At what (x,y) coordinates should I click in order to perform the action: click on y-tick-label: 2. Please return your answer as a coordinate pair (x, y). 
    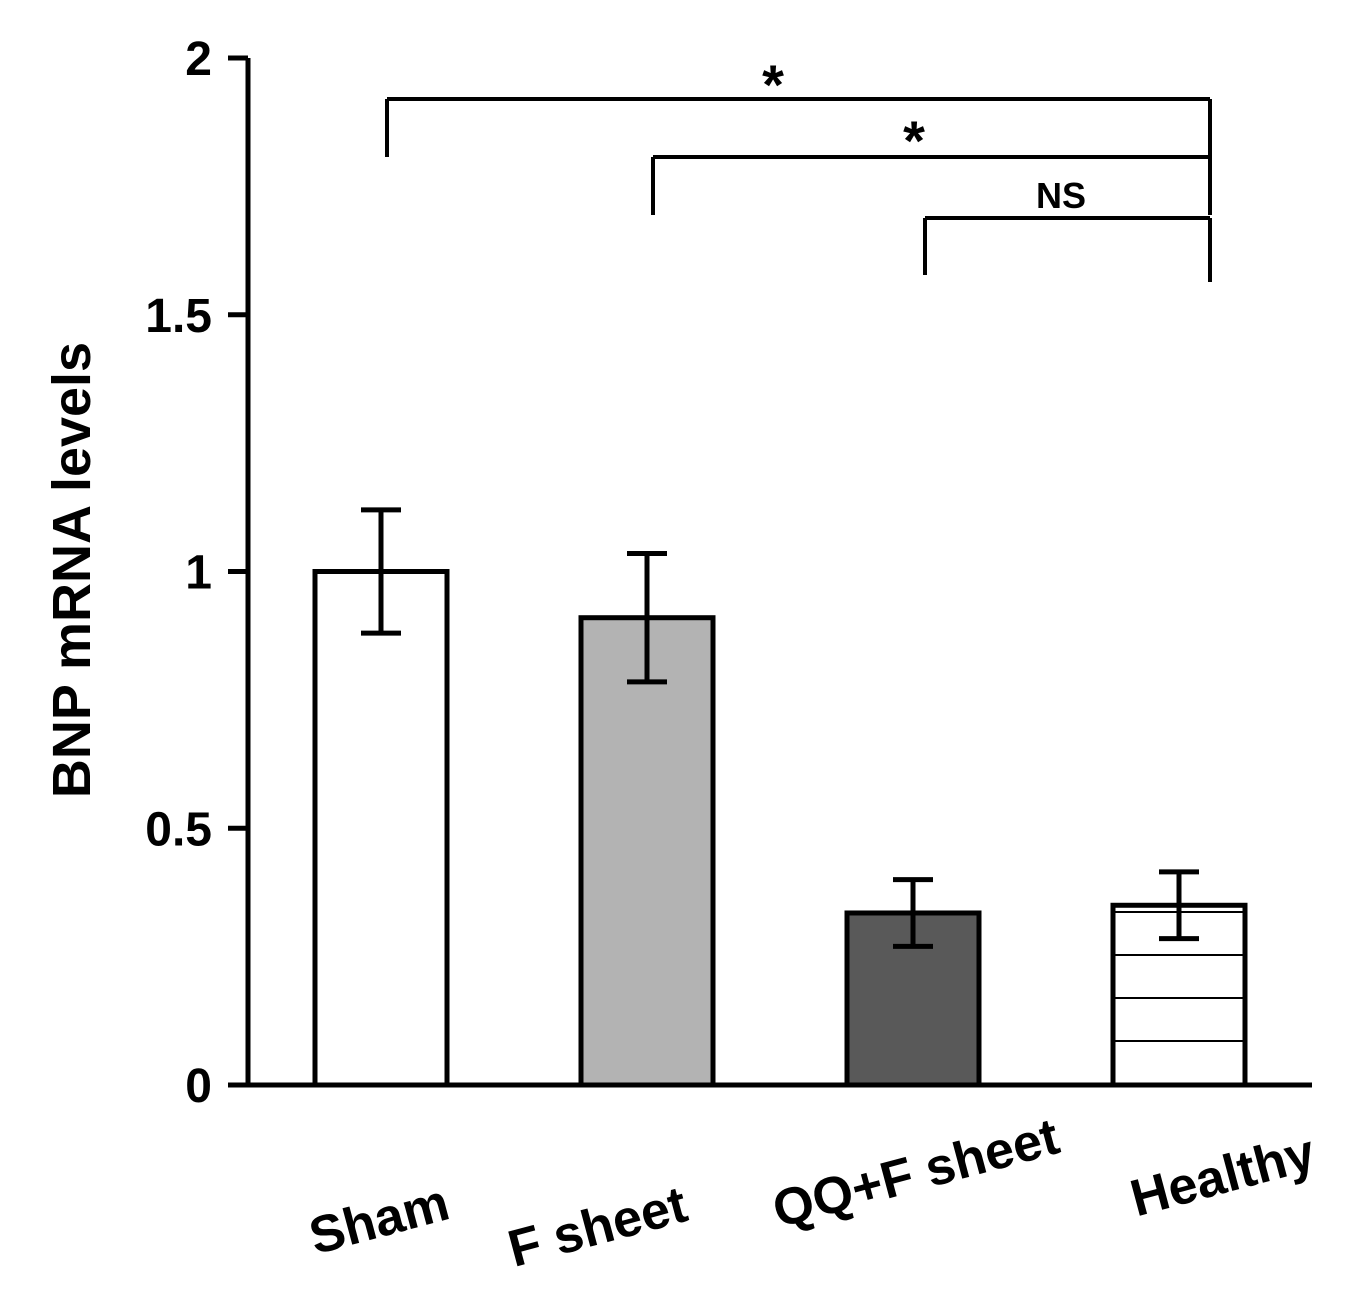
    Looking at the image, I should click on (198, 59).